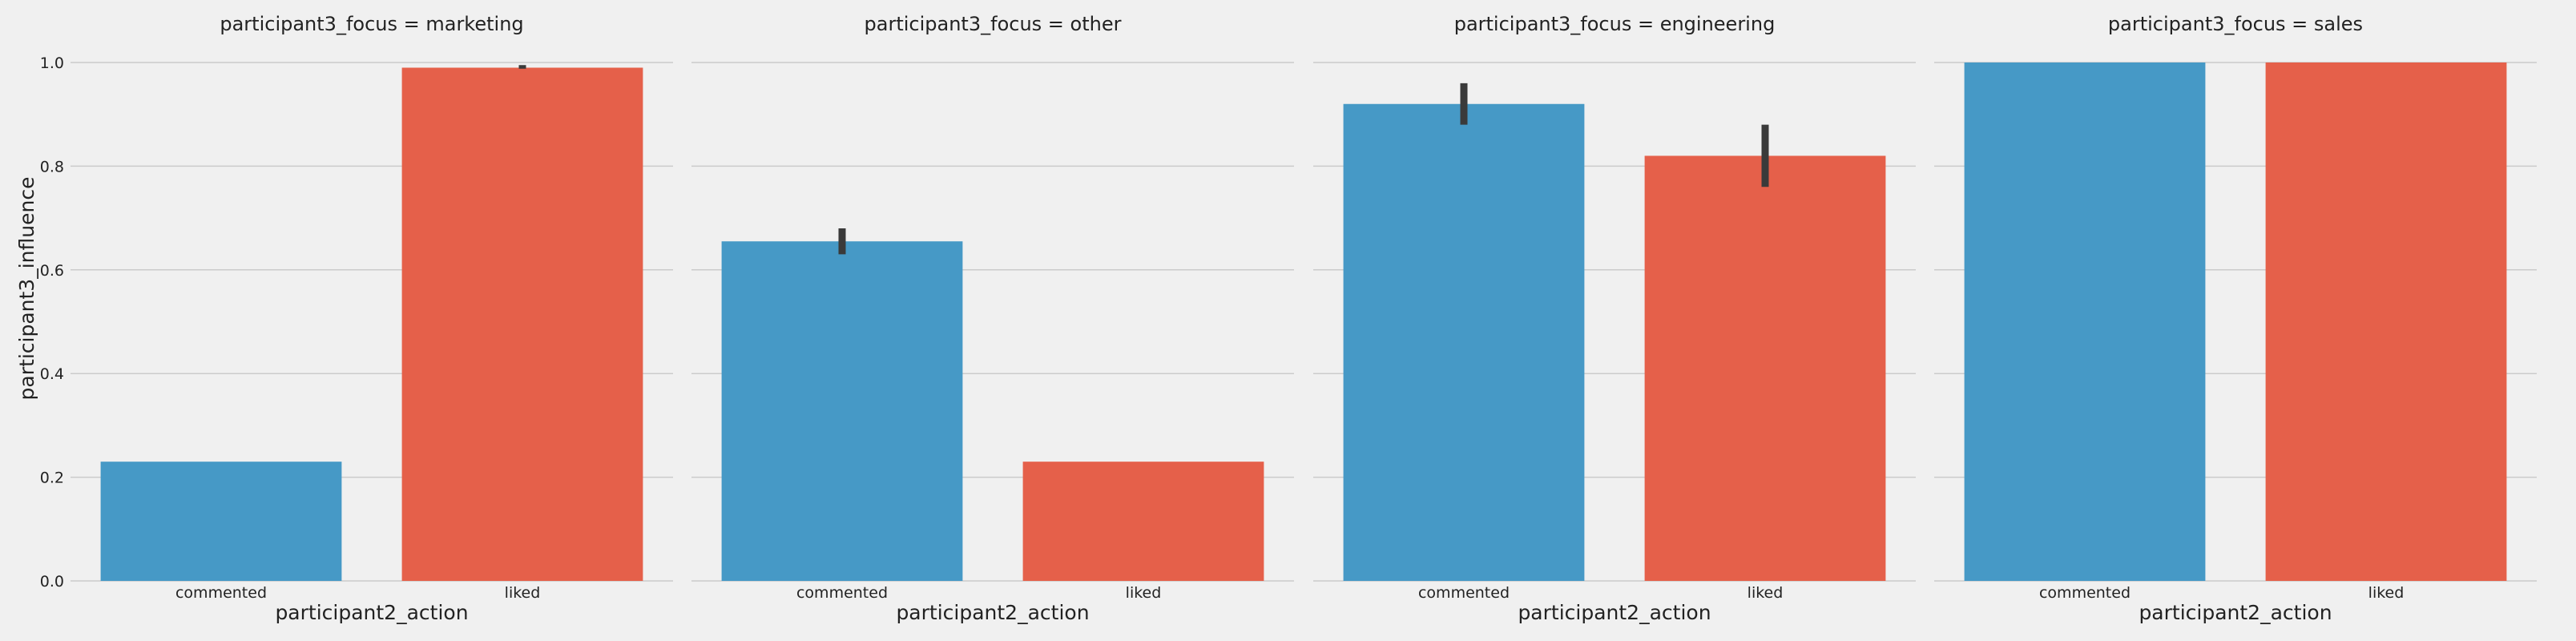 This screenshot has height=641, width=2576. What do you see at coordinates (2235, 24) in the screenshot?
I see `panel-title: participant3_focus = sales` at bounding box center [2235, 24].